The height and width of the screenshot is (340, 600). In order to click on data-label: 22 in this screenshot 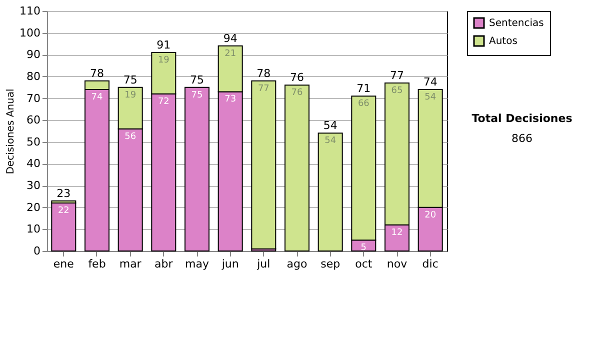, I will do `click(64, 211)`.